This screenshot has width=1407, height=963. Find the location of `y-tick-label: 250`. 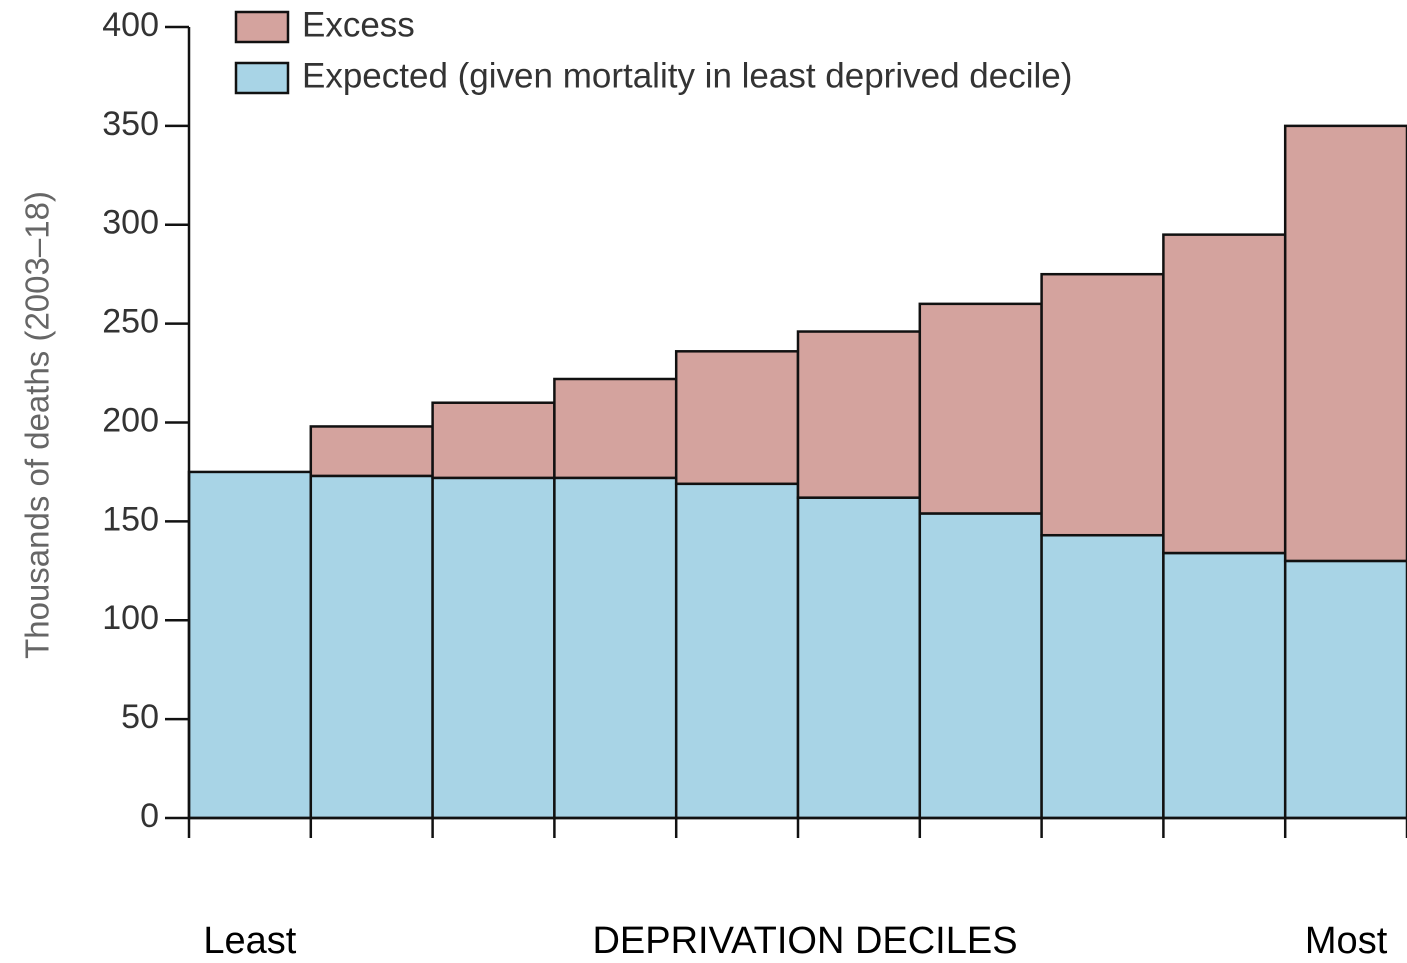

y-tick-label: 250 is located at coordinates (130, 322).